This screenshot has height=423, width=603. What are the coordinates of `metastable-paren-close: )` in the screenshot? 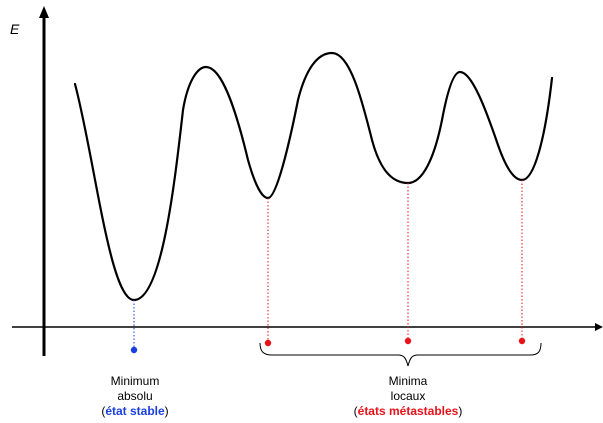 It's located at (460, 411).